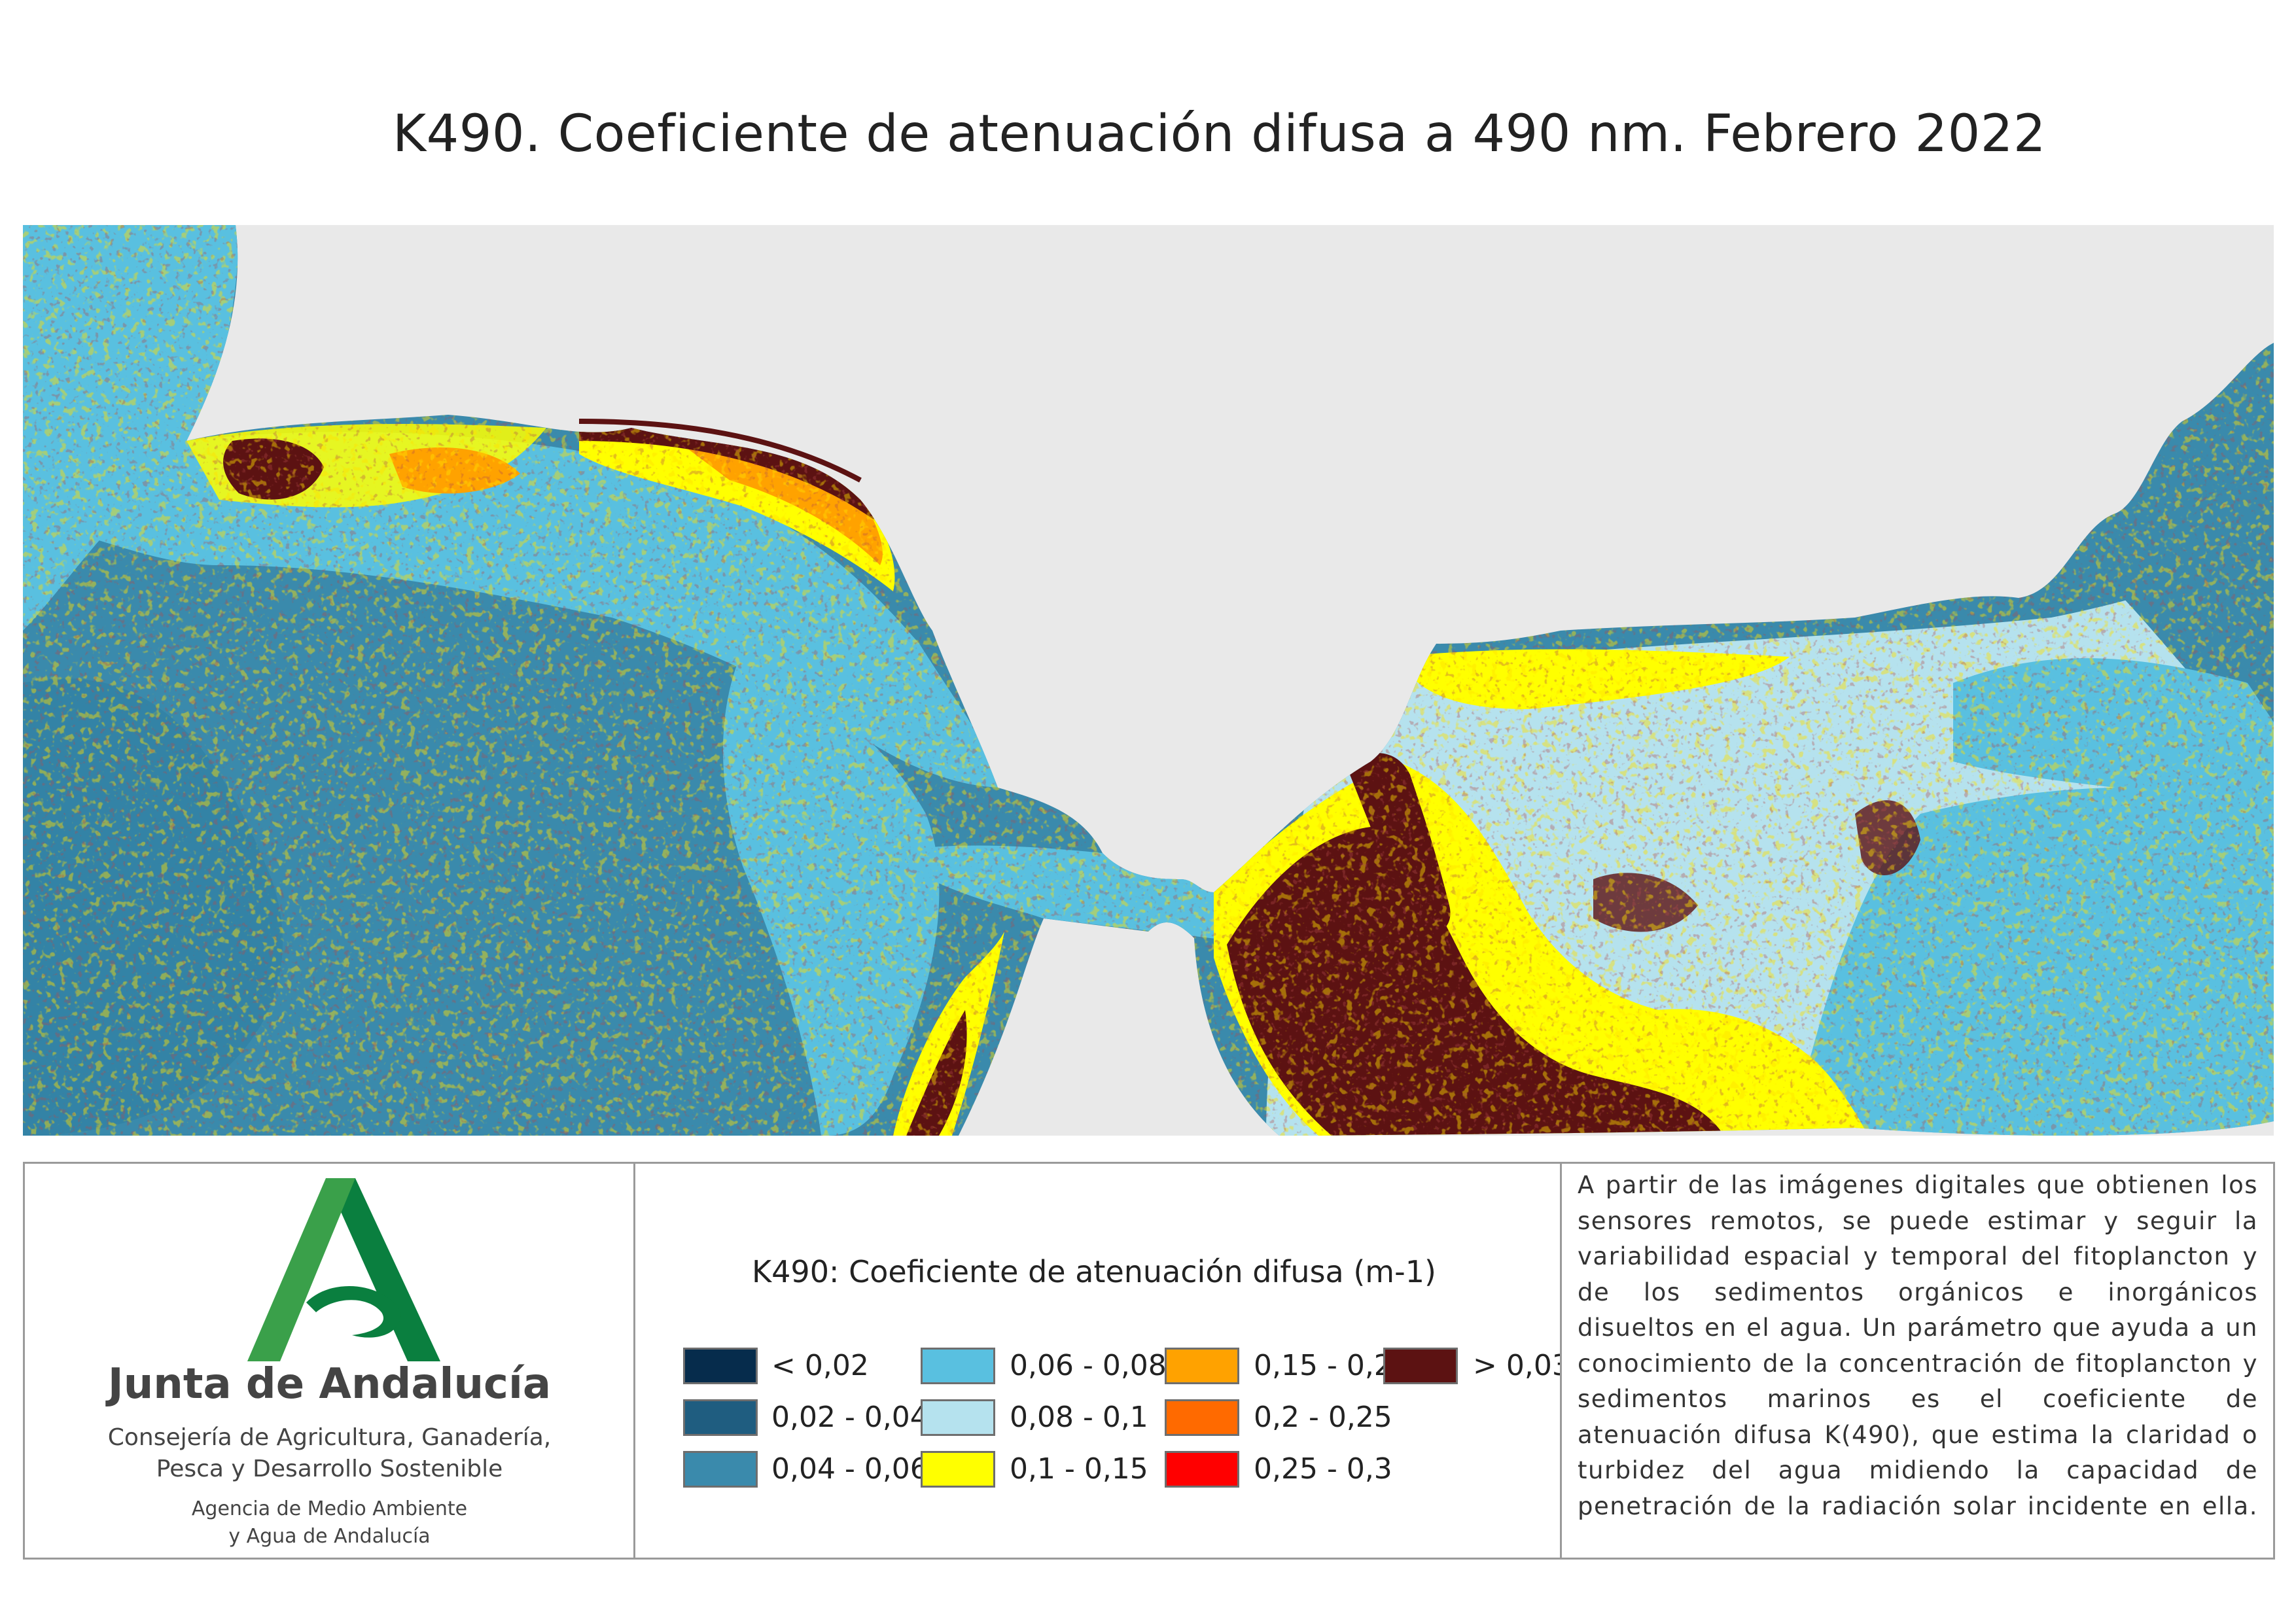  What do you see at coordinates (329, 1437) in the screenshot?
I see `department-line-1: Consejería de Agricultura, Ganadería,` at bounding box center [329, 1437].